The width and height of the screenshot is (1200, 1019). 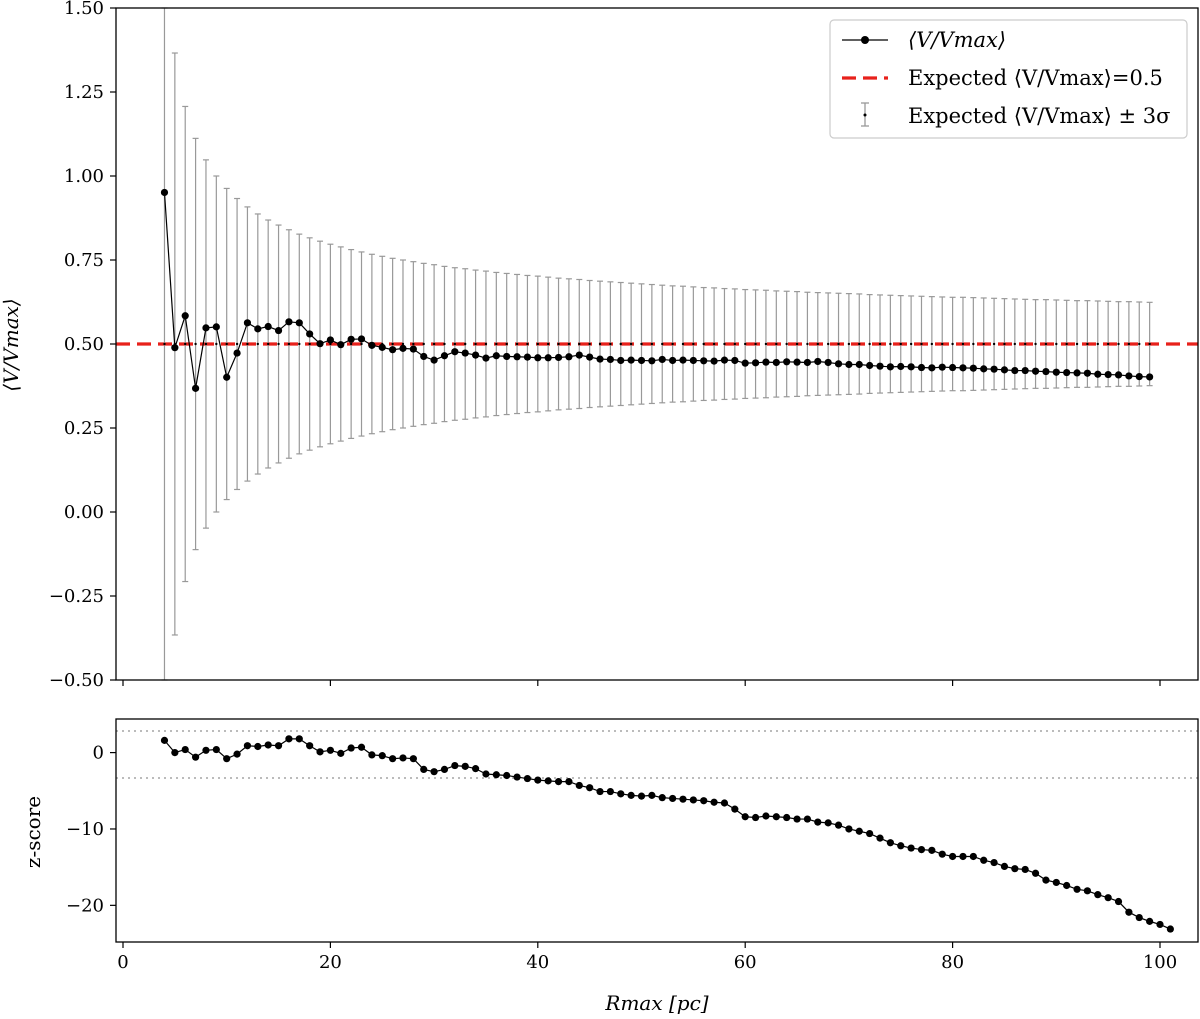 I want to click on bottom-y-tick-label: 0, so click(x=98, y=753).